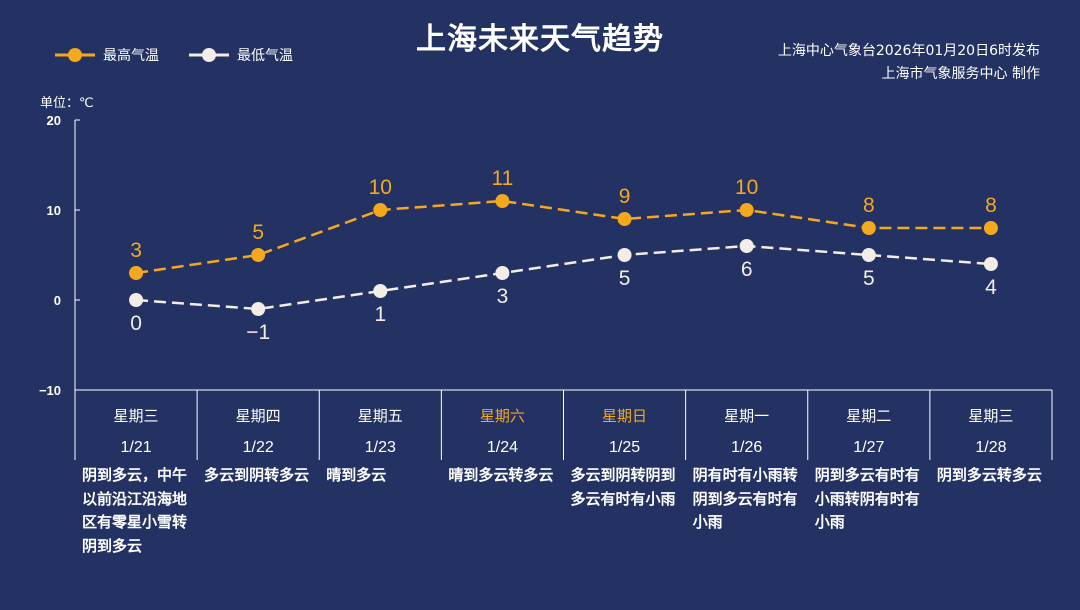 This screenshot has height=610, width=1080. Describe the element at coordinates (990, 447) in the screenshot. I see `date-label: 1/28` at that location.